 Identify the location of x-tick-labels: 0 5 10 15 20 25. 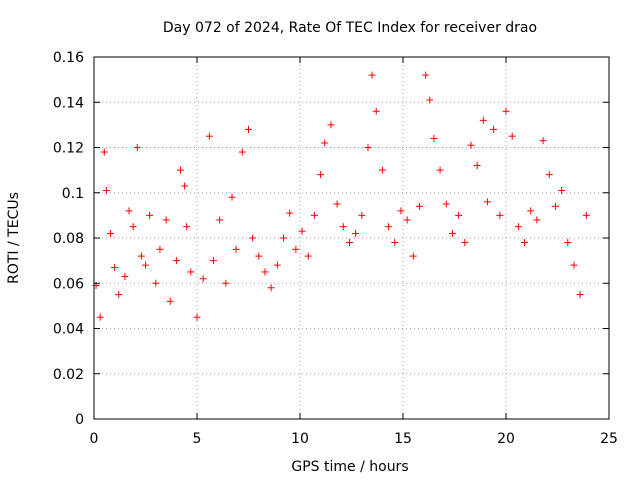
(354, 439).